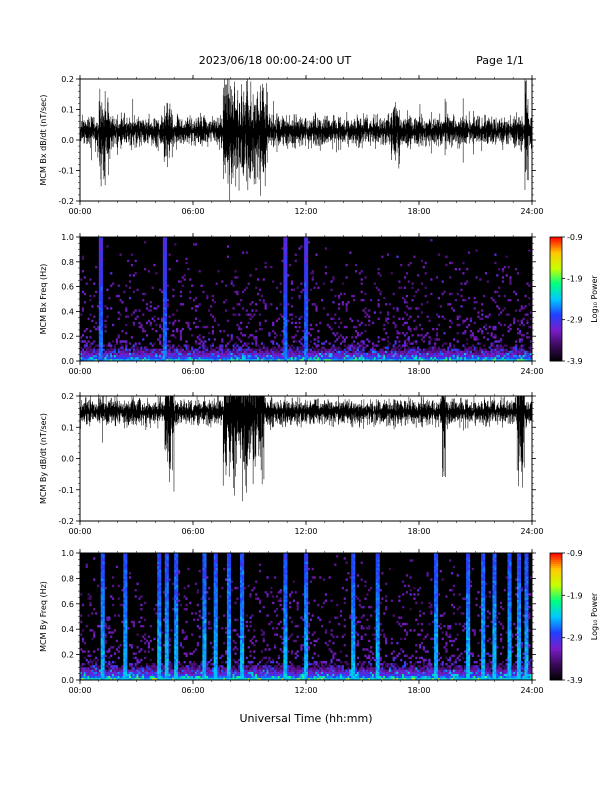 The image size is (612, 792). Describe the element at coordinates (79, 371) in the screenshot. I see `x-tick-label: 00:00` at that location.